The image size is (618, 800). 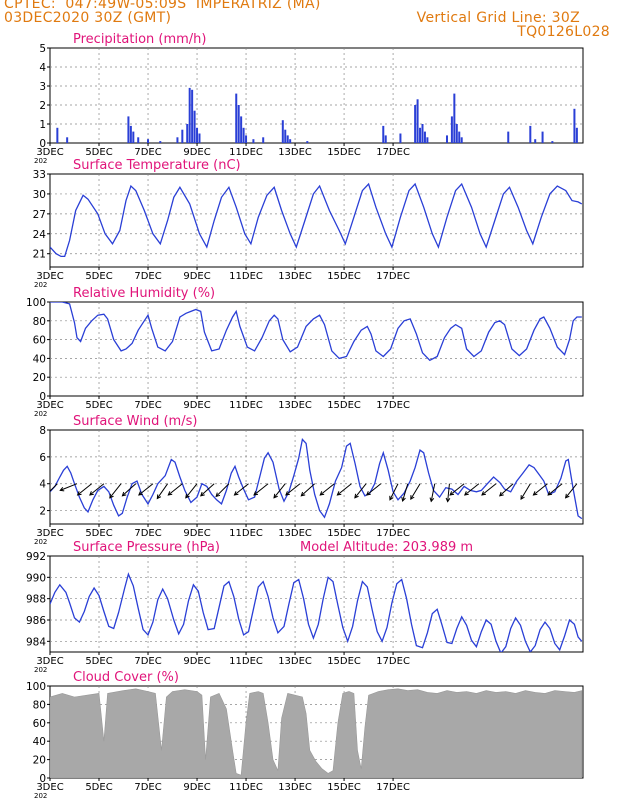 What do you see at coordinates (36, 578) in the screenshot?
I see `y-tick-label: 990` at bounding box center [36, 578].